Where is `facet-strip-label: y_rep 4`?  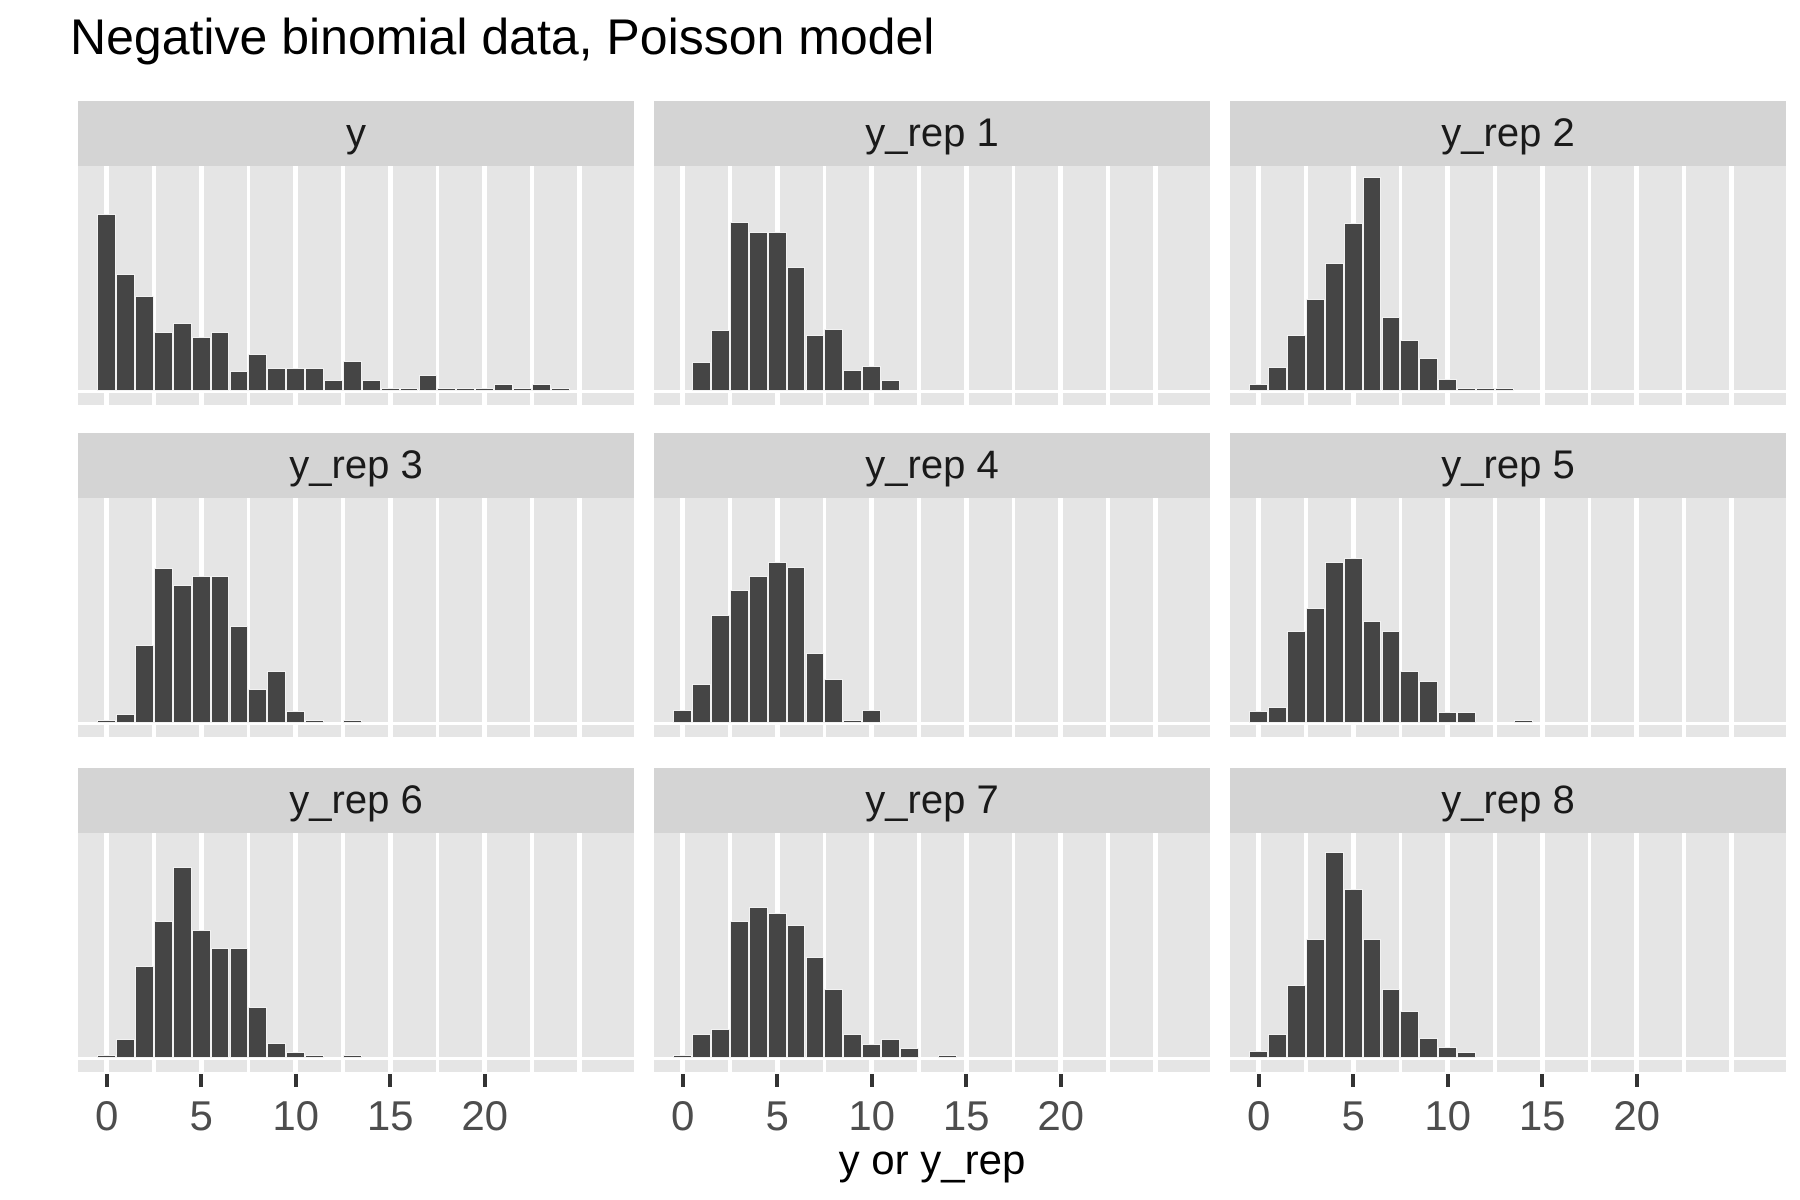
facet-strip-label: y_rep 4 is located at coordinates (932, 465).